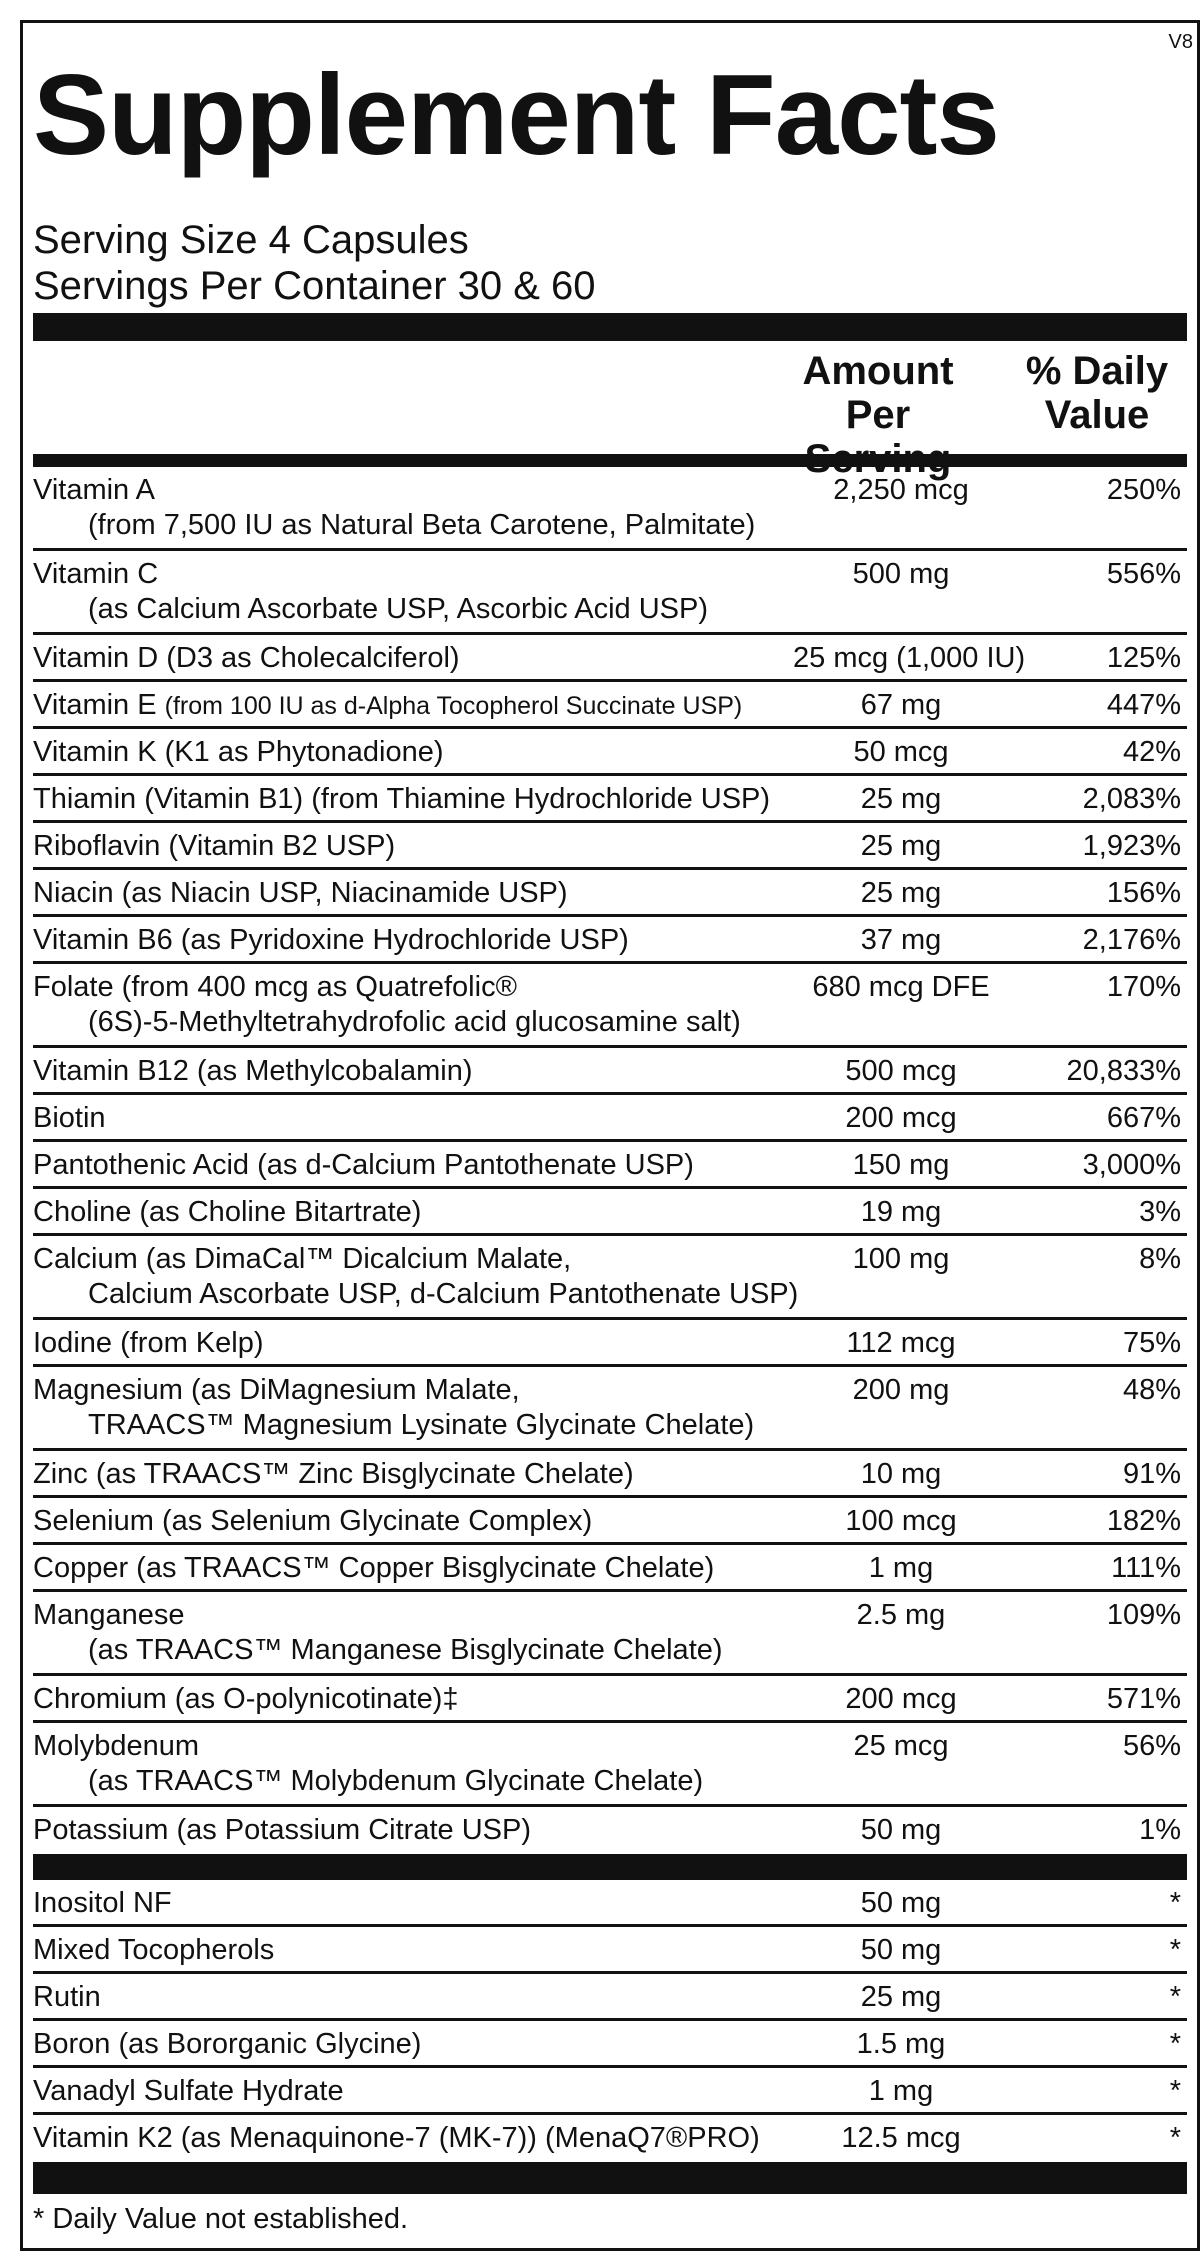 The image size is (1200, 2262). Describe the element at coordinates (901, 490) in the screenshot. I see `amount: 2,250 mcg` at that location.